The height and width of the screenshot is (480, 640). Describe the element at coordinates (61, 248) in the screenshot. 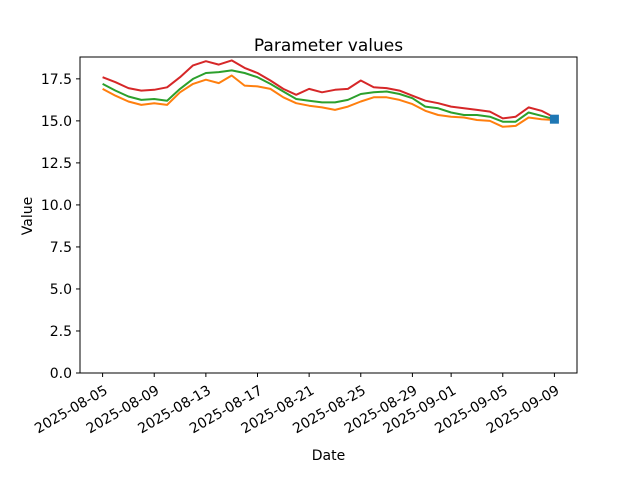

I see `y-tick-label: 7.5` at that location.